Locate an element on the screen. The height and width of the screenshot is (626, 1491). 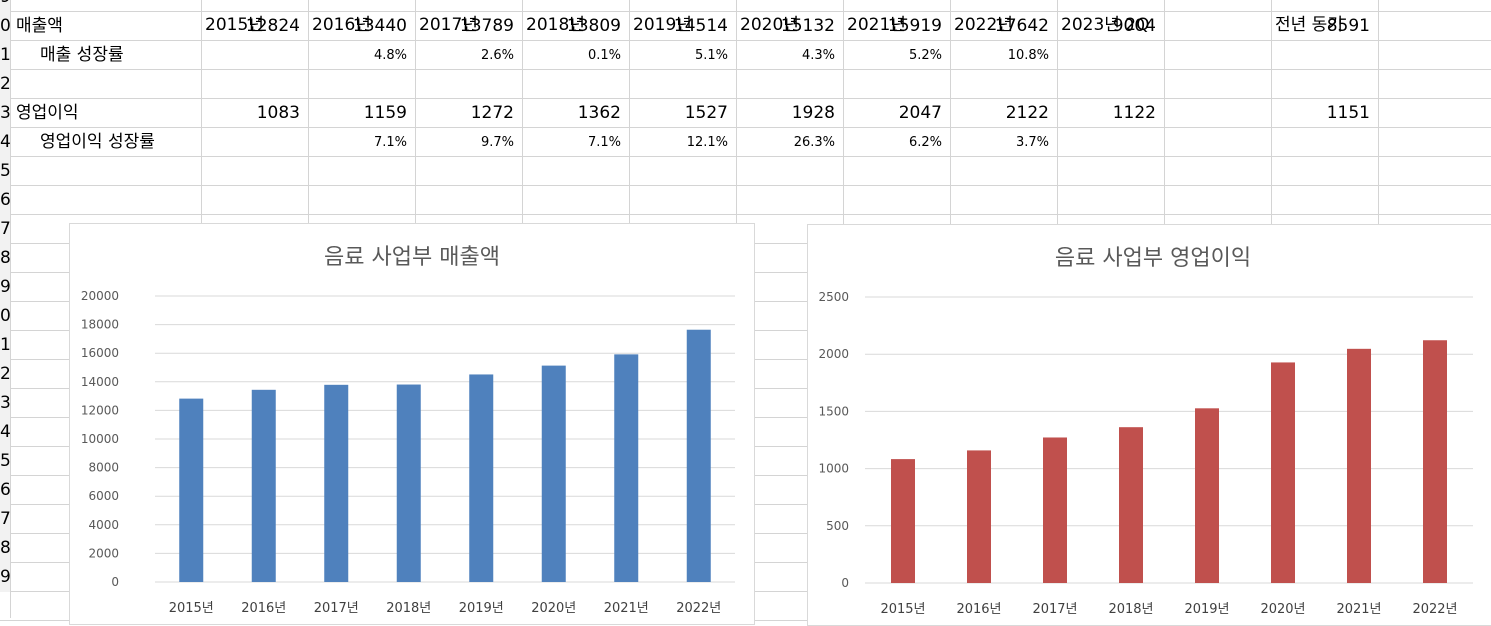
year-header-cell: 2017년 is located at coordinates (448, 25).